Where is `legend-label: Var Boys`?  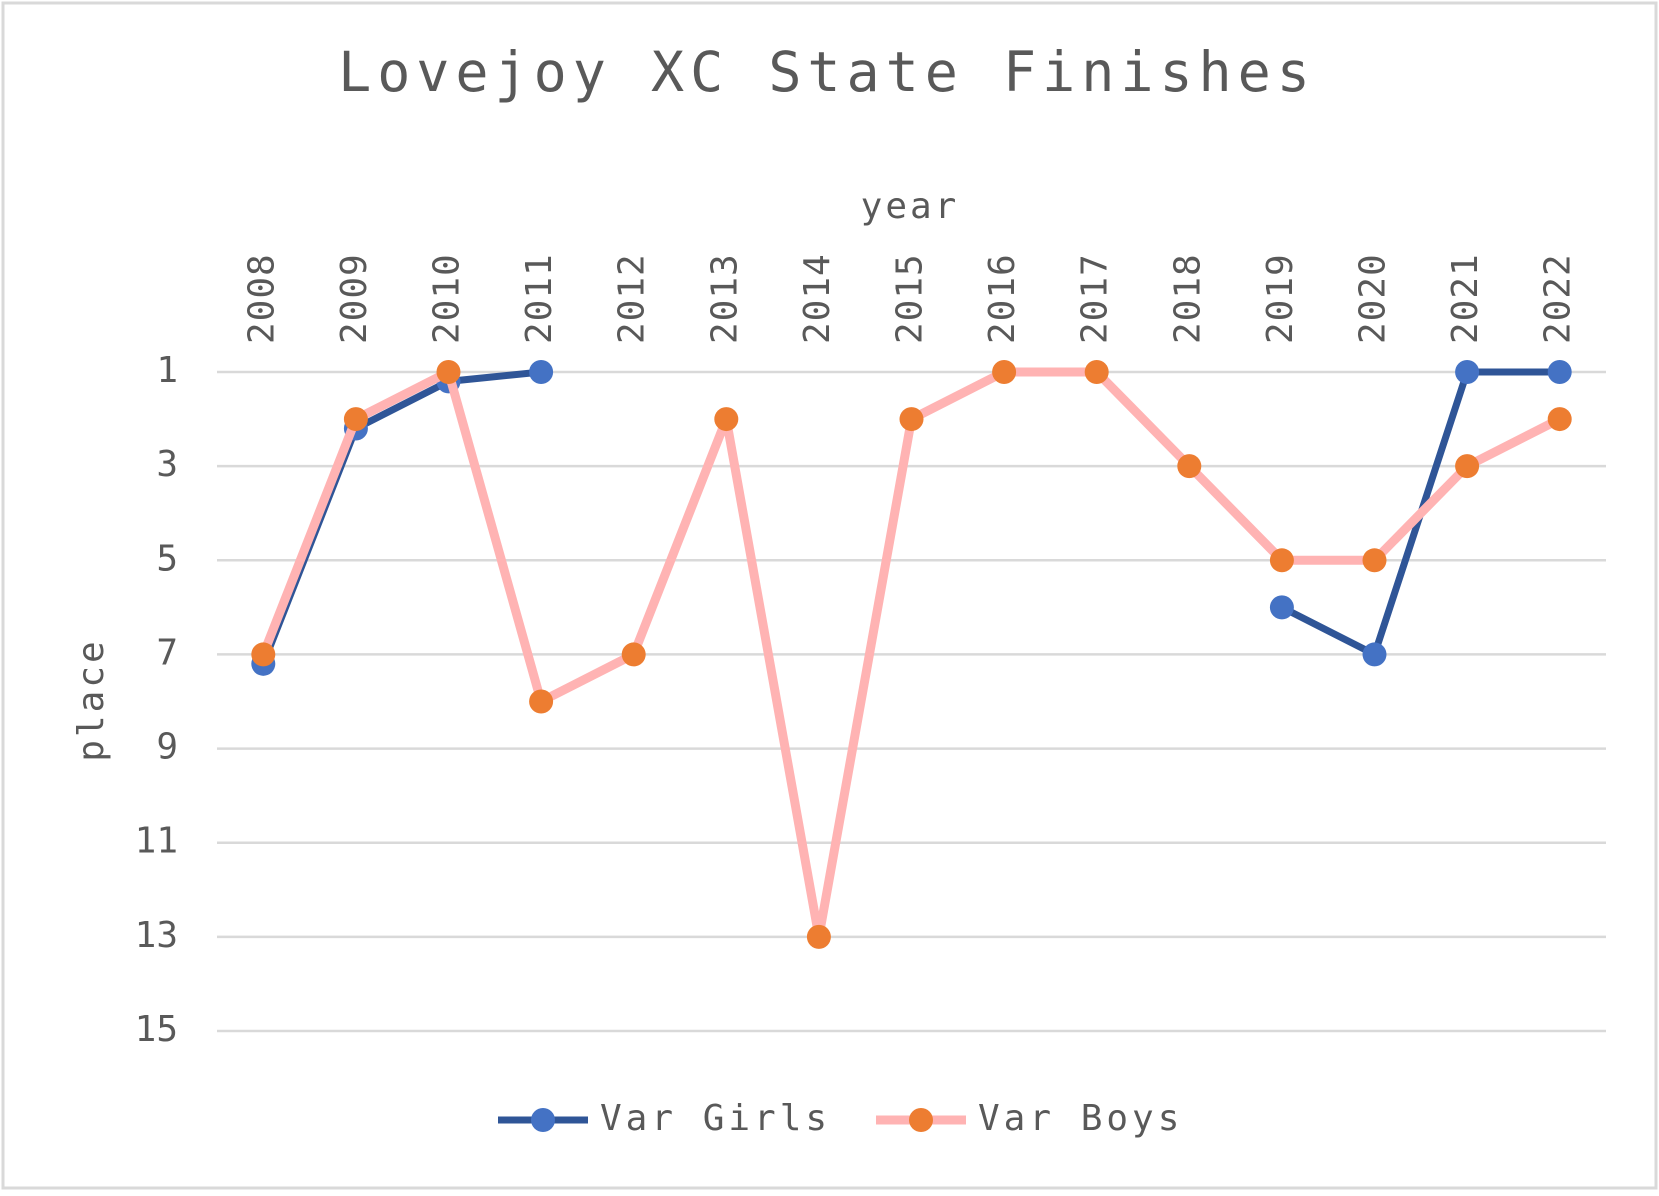 legend-label: Var Boys is located at coordinates (1080, 1118).